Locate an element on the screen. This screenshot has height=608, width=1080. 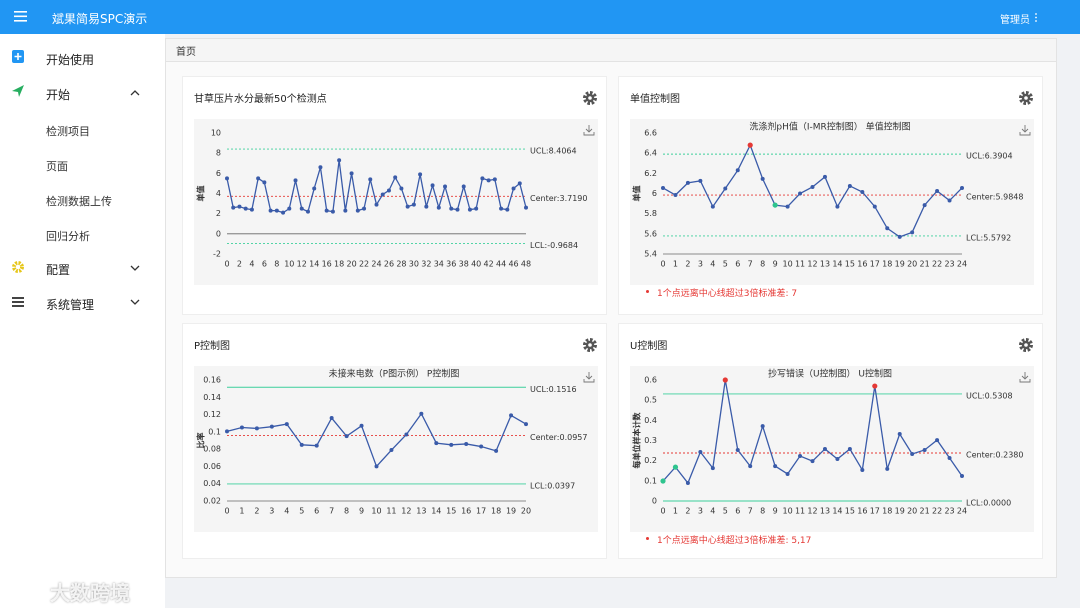
menu-item: 检测数据上传 is located at coordinates (79, 201).